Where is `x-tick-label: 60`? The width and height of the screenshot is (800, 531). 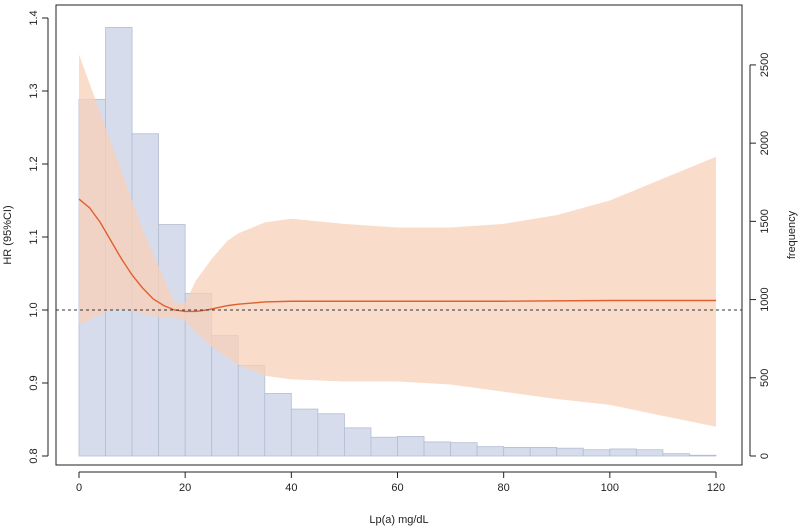
x-tick-label: 60 is located at coordinates (397, 488).